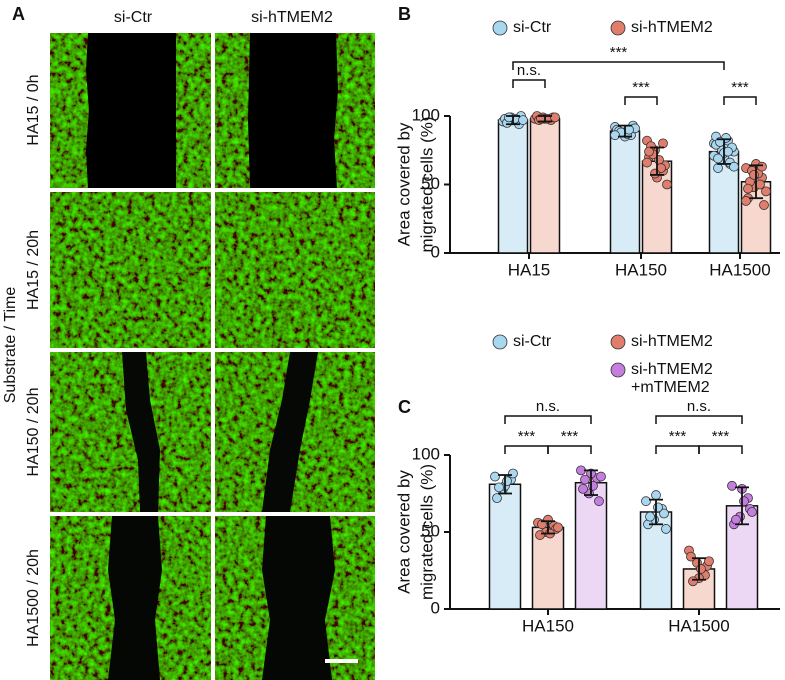  Describe the element at coordinates (430, 183) in the screenshot. I see `y-tick-label: 50` at that location.